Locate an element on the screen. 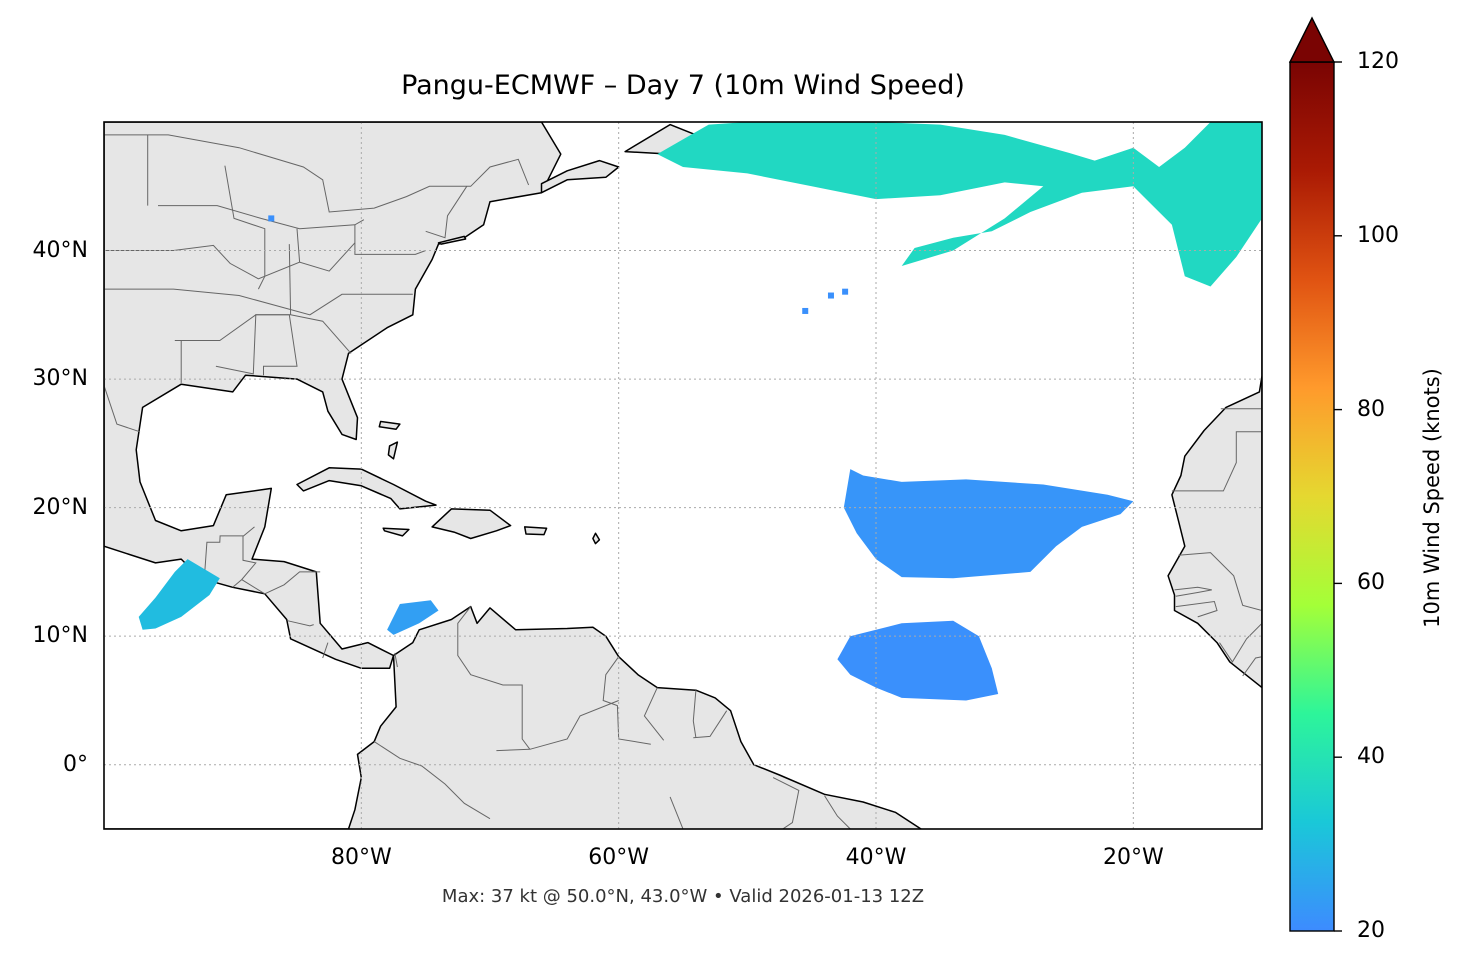  y-tick-label: 40°N is located at coordinates (60, 250).